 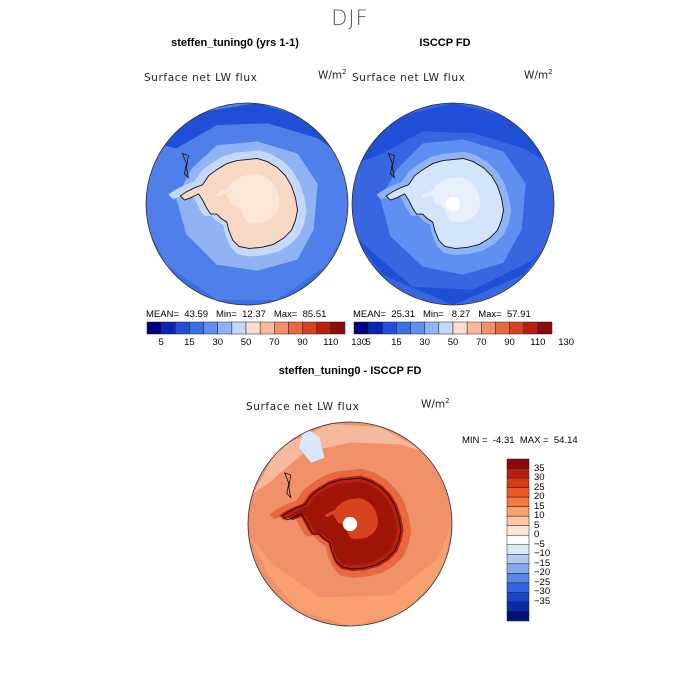 What do you see at coordinates (539, 544) in the screenshot?
I see `colorbar-tick-label: −5` at bounding box center [539, 544].